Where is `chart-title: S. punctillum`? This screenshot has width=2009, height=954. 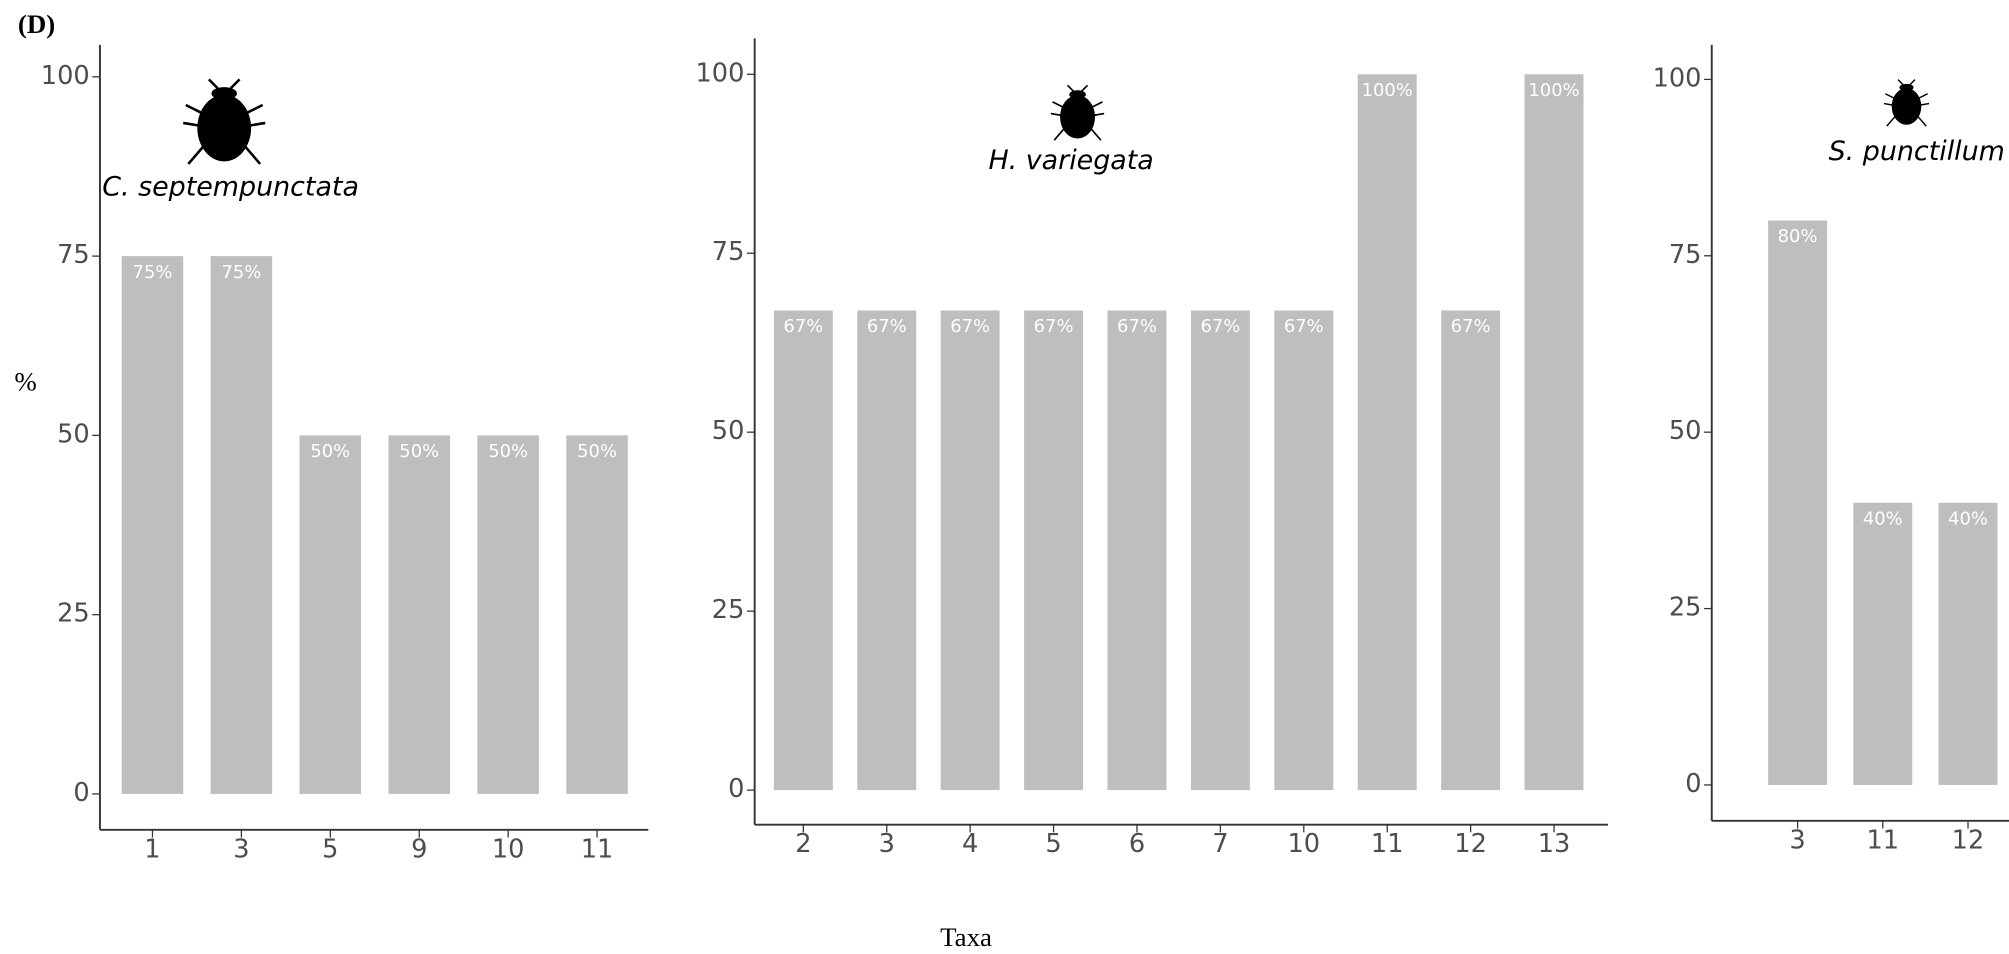 chart-title: S. punctillum is located at coordinates (1917, 151).